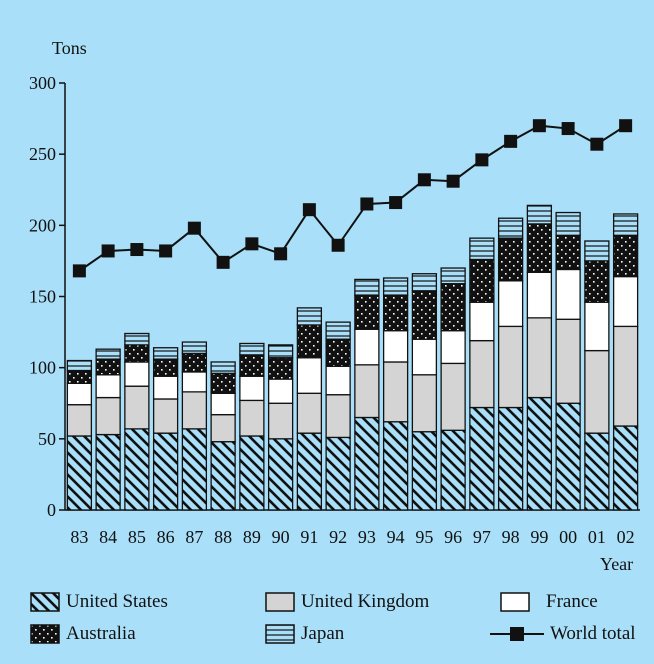 The height and width of the screenshot is (664, 654). I want to click on legend-label: Australia, so click(101, 633).